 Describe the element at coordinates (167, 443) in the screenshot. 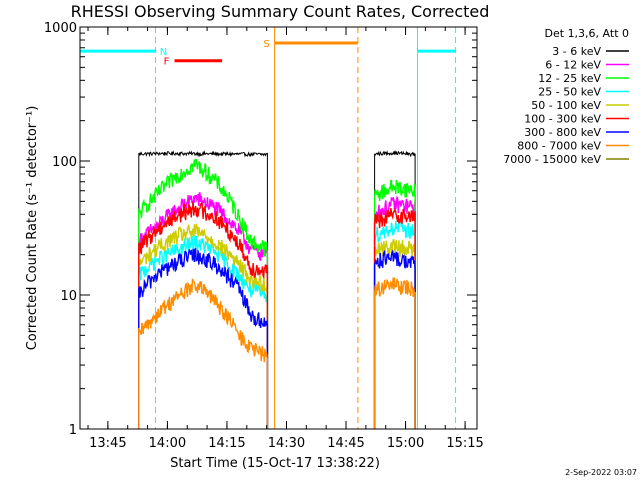

I see `x-tick-label: 14:00` at that location.